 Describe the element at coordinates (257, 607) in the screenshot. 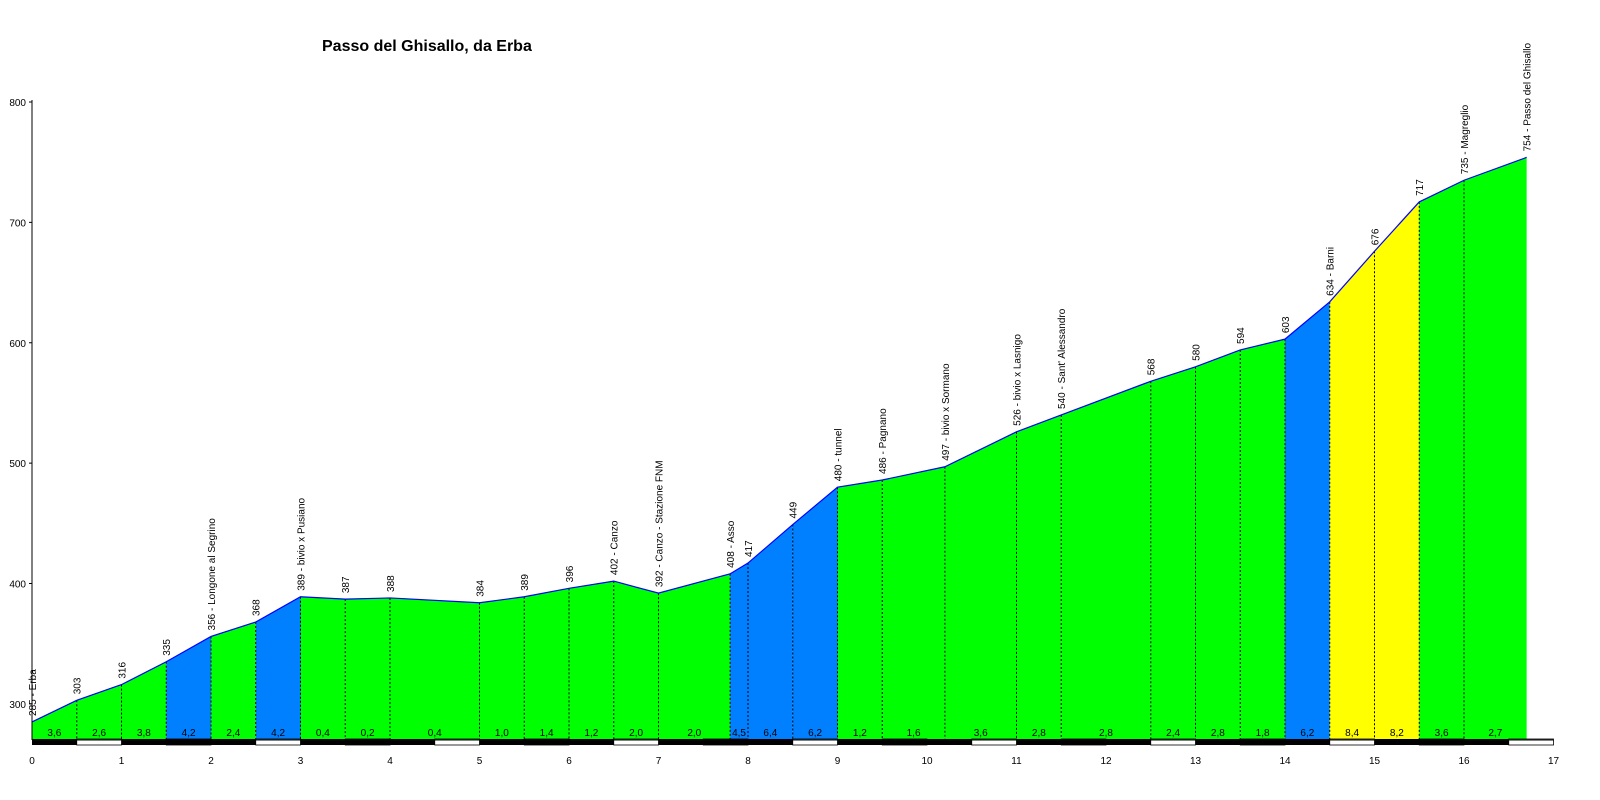

I see `point-label: 368` at that location.